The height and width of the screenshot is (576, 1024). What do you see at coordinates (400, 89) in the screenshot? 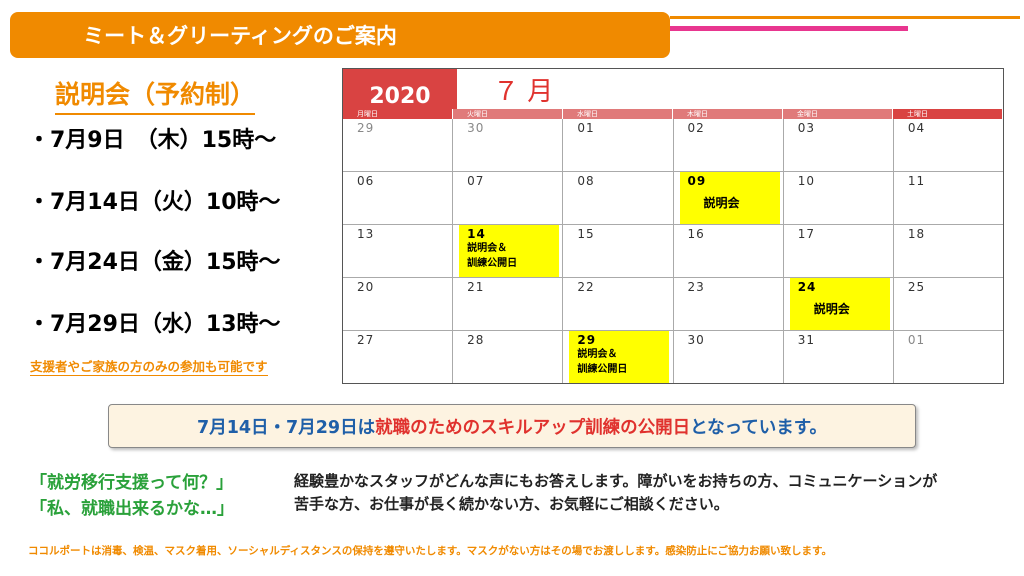
I see `calendar-year: 2020` at bounding box center [400, 89].